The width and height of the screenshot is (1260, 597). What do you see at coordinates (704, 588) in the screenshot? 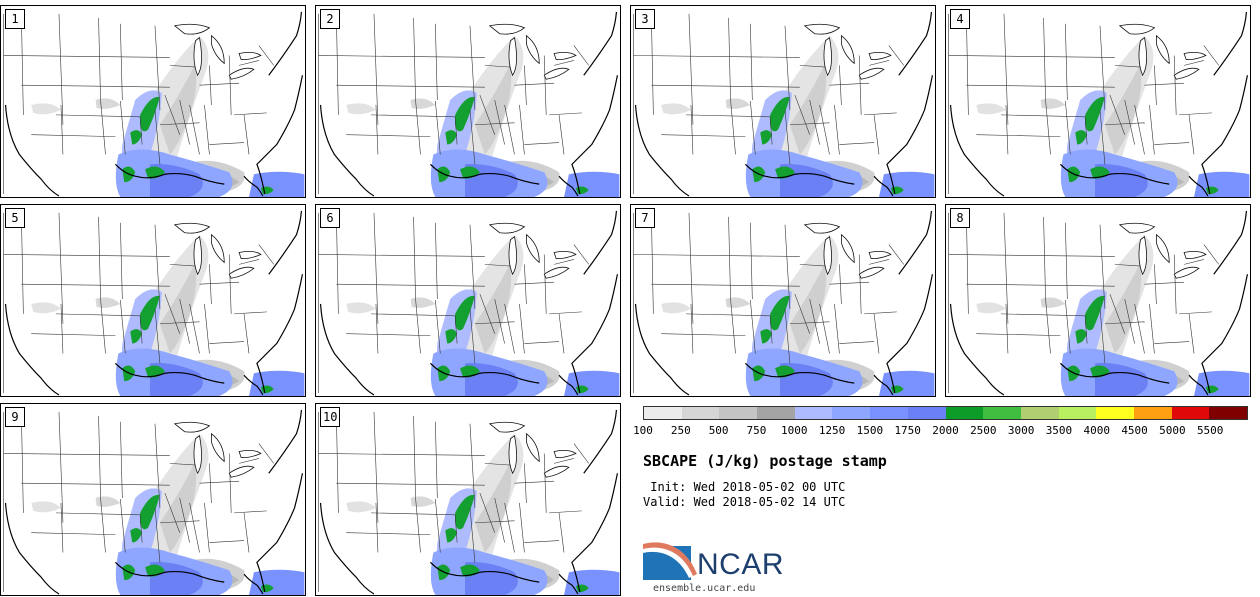
I see `ncar-url: ensemble.ucar.edu` at bounding box center [704, 588].